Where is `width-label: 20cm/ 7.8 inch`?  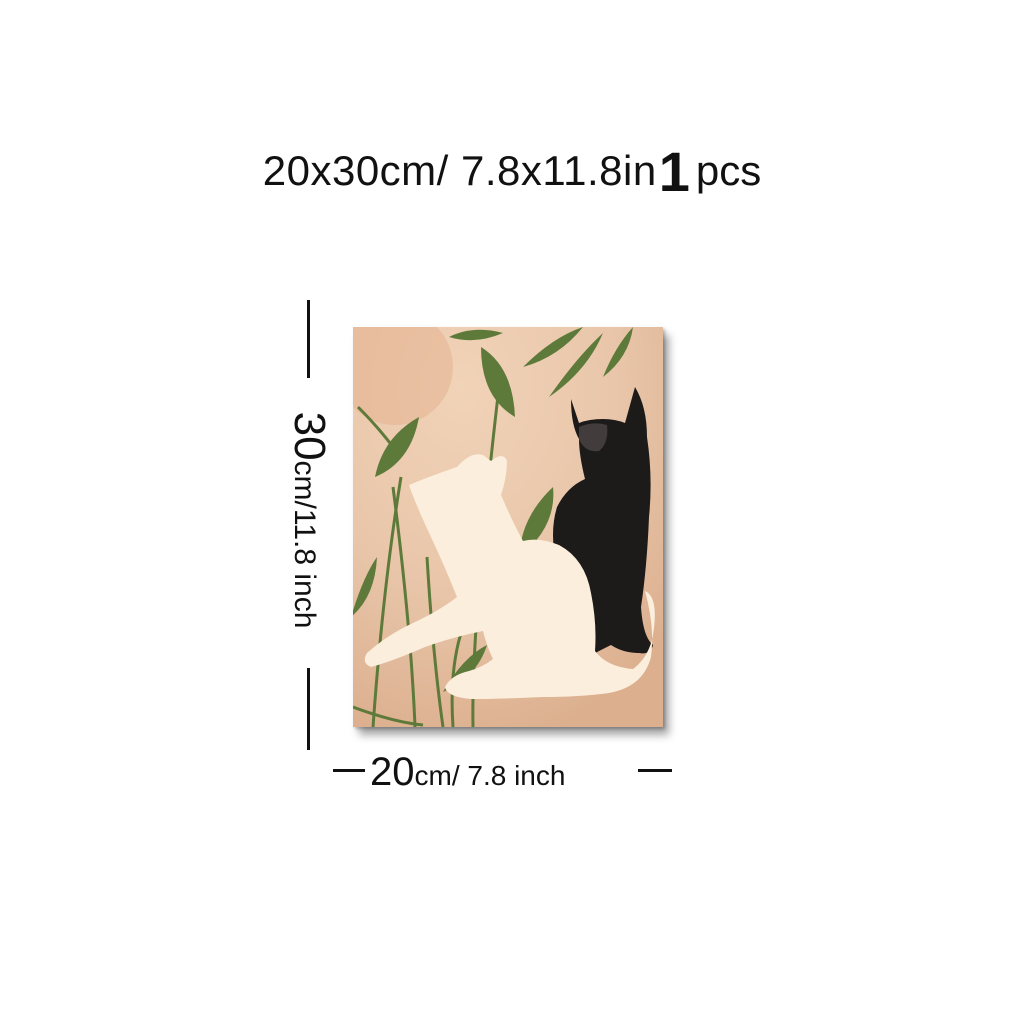
width-label: 20cm/ 7.8 inch is located at coordinates (467, 772).